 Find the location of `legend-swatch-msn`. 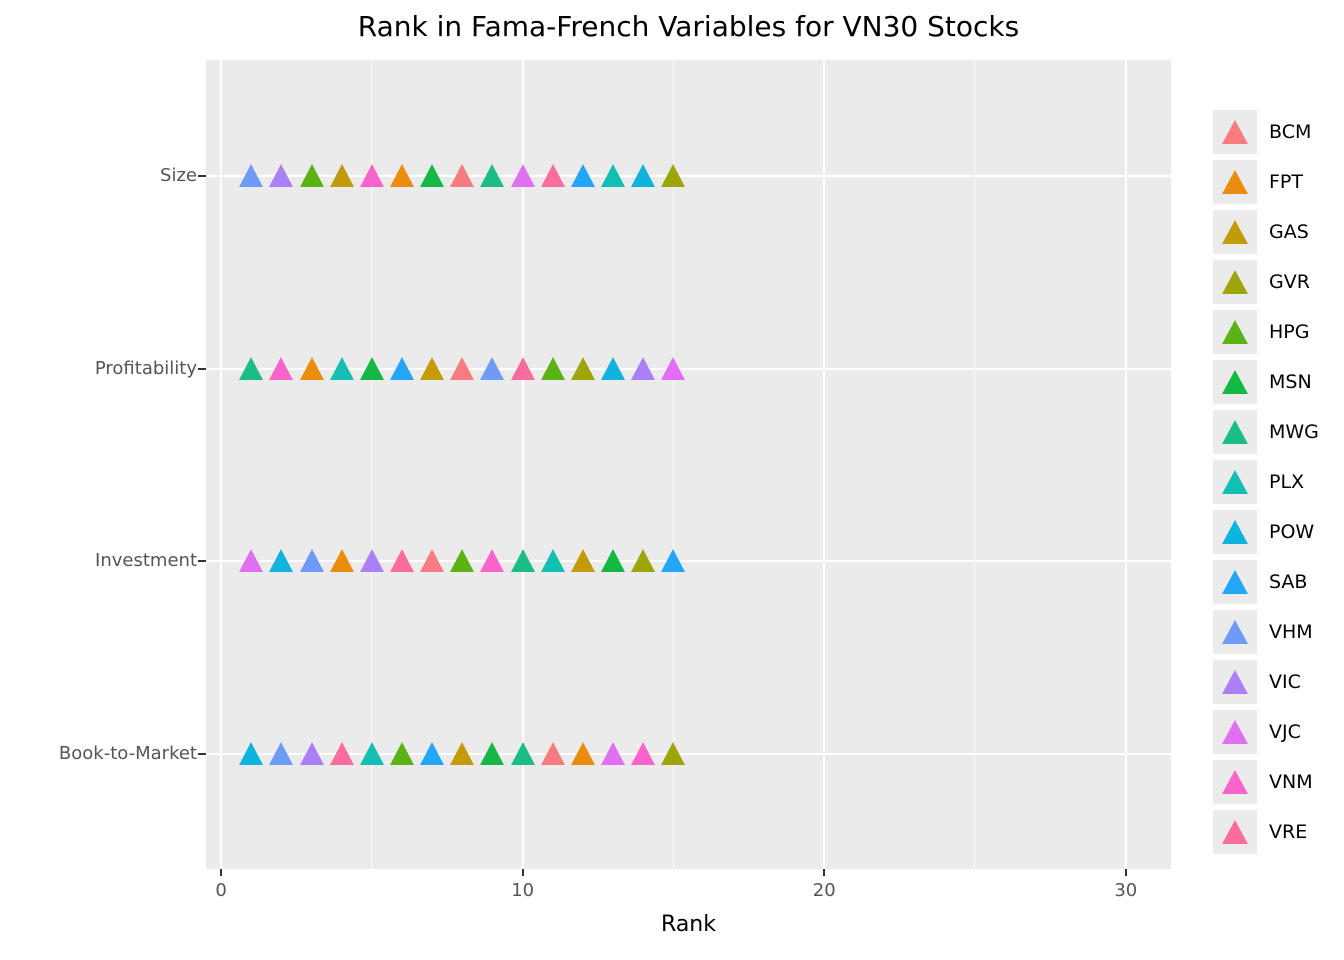

legend-swatch-msn is located at coordinates (1235, 382).